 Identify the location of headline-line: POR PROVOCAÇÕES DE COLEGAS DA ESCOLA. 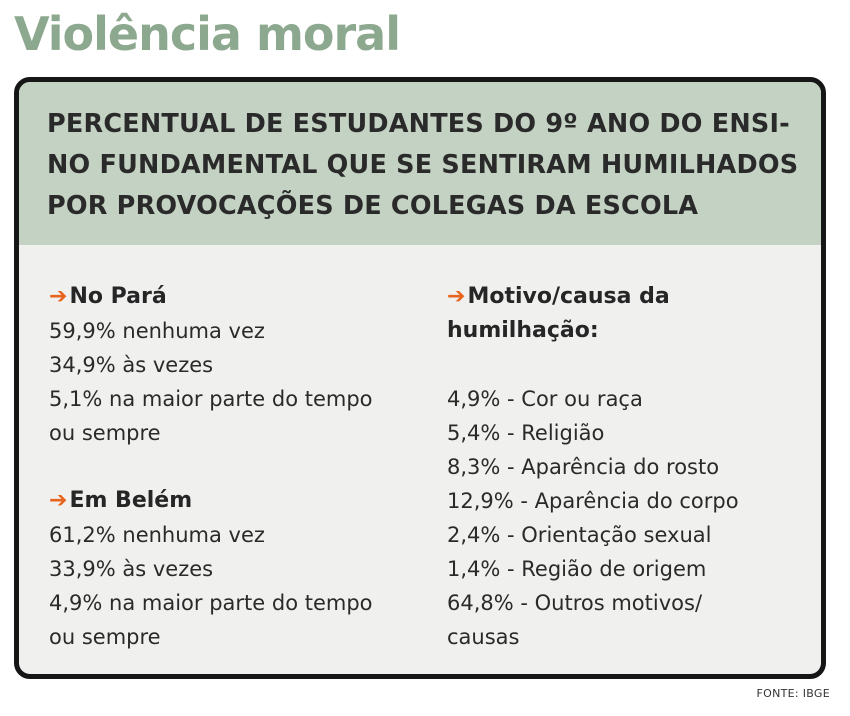
(373, 206).